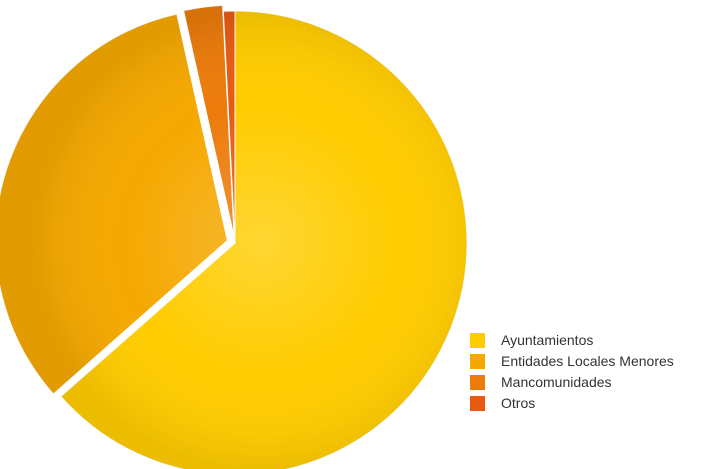 The width and height of the screenshot is (714, 469). I want to click on legend-label: Otros, so click(518, 403).